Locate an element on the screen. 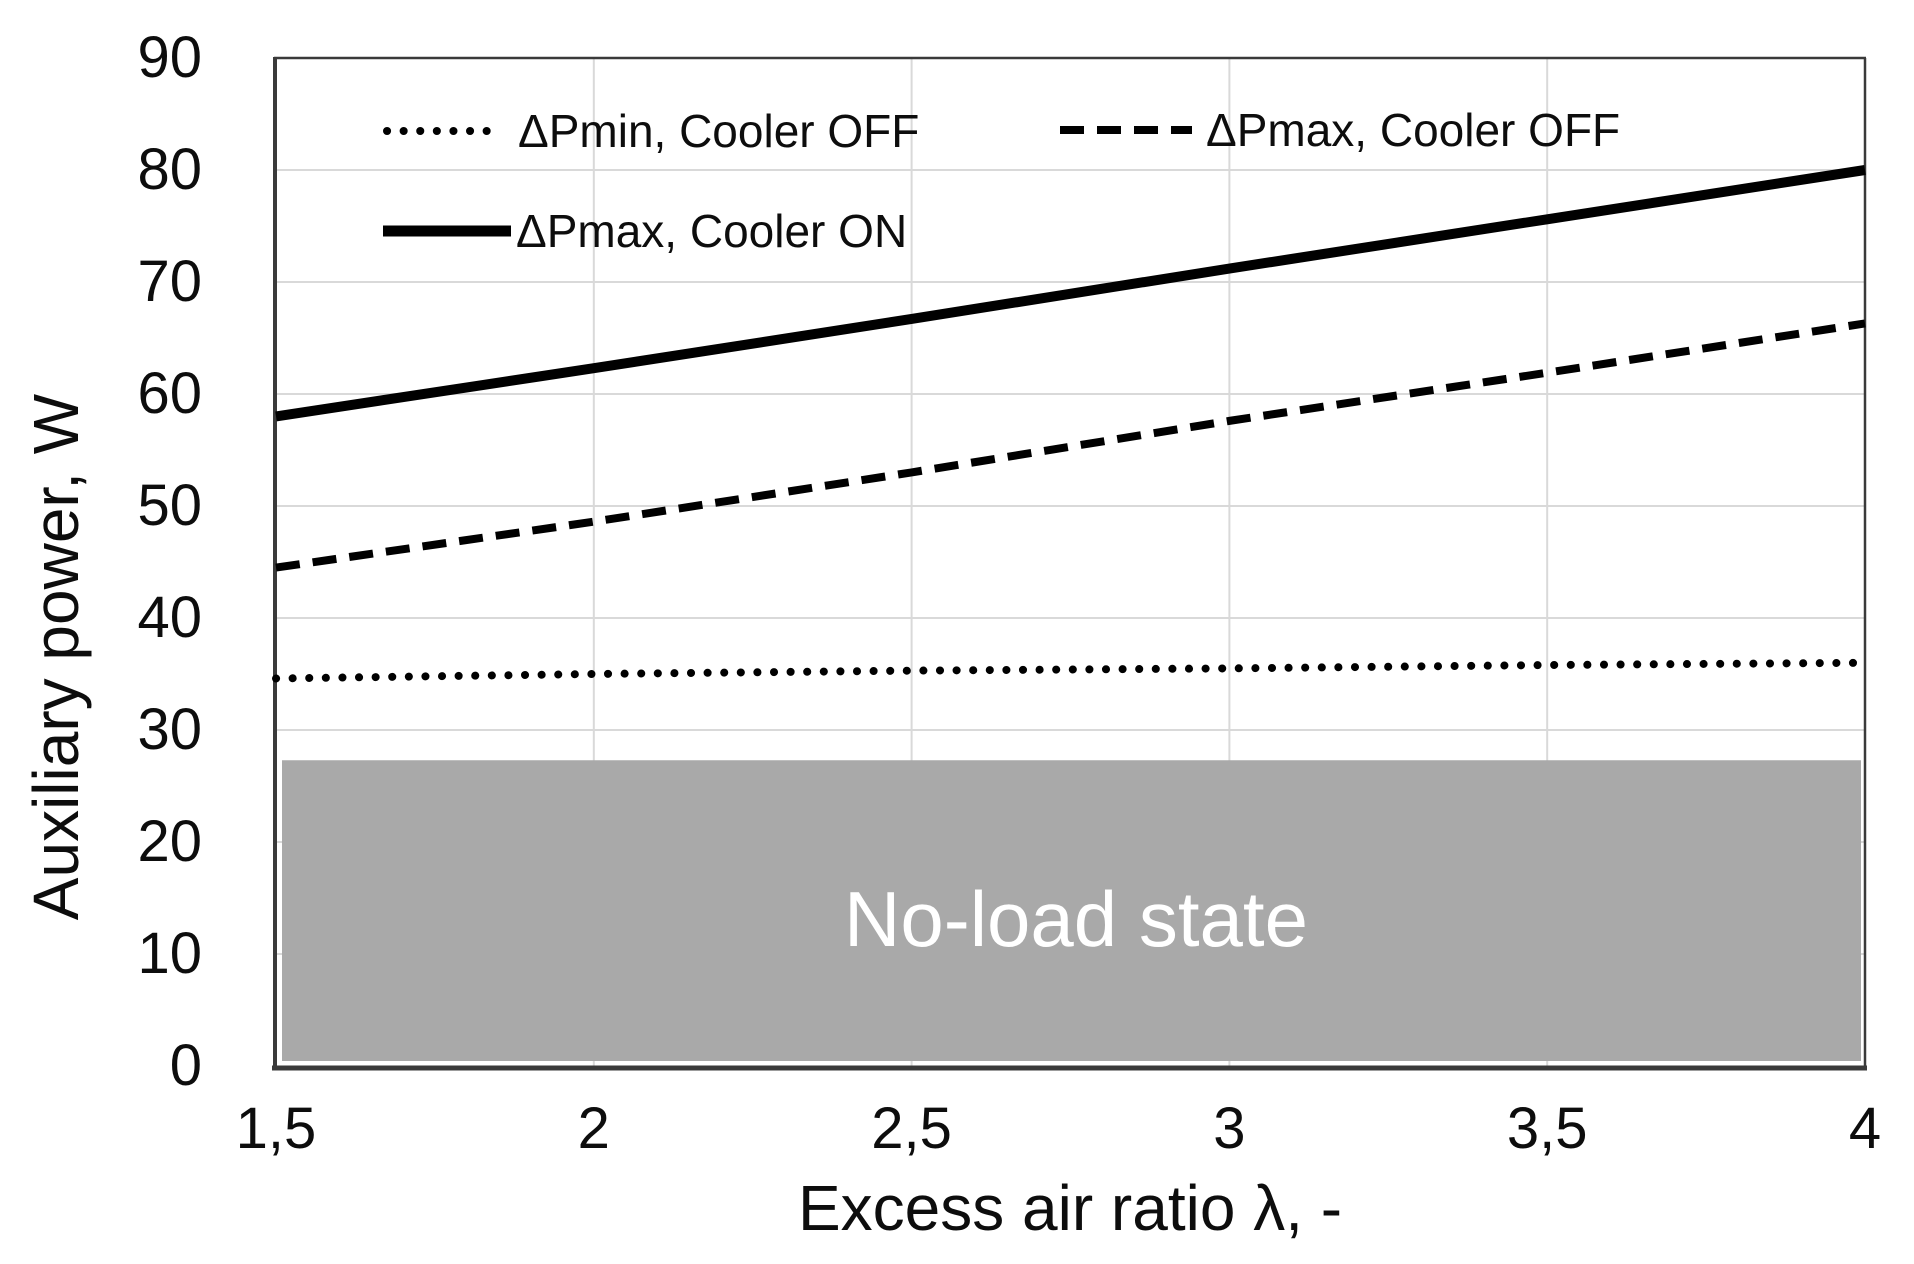 The width and height of the screenshot is (1914, 1264). legend-entry-pmax-cooler-off: ΔPmax, Cooler OFF is located at coordinates (1340, 130).